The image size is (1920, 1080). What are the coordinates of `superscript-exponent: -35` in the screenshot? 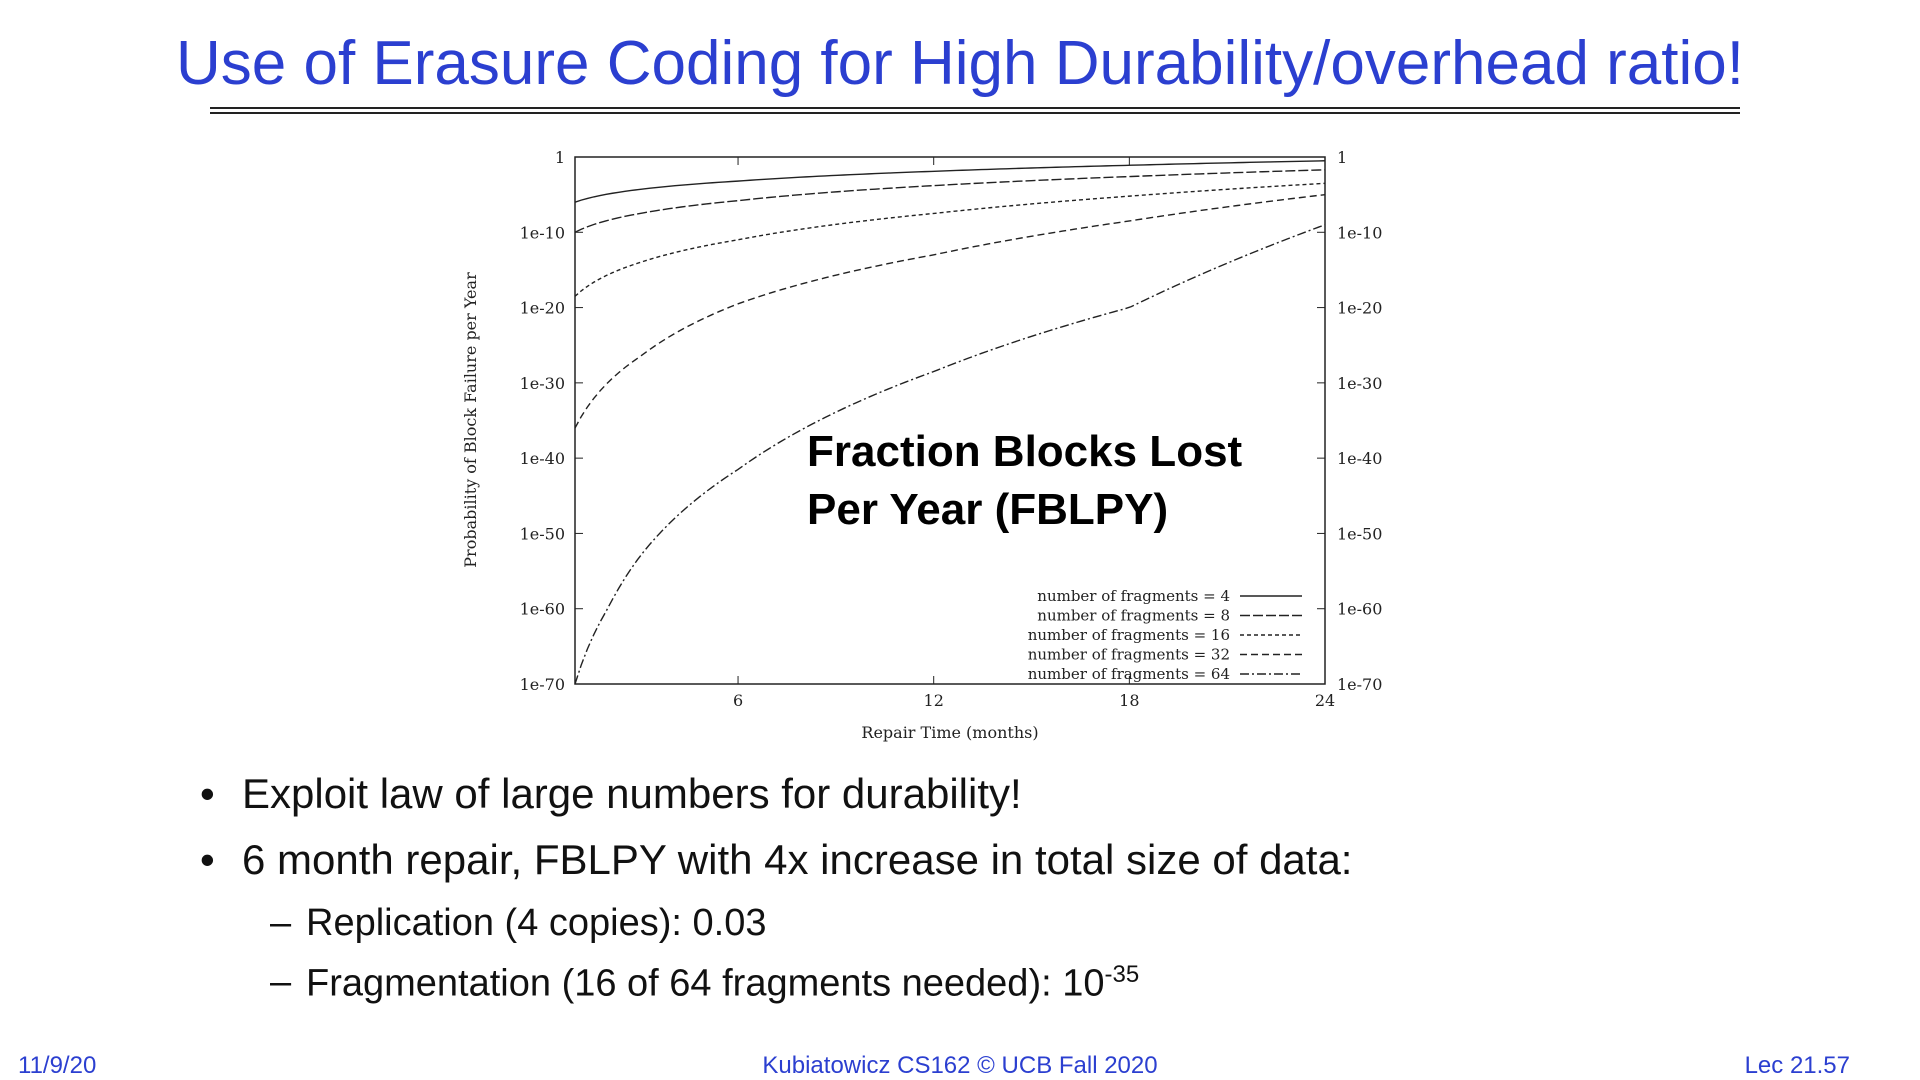 It's located at (1122, 974).